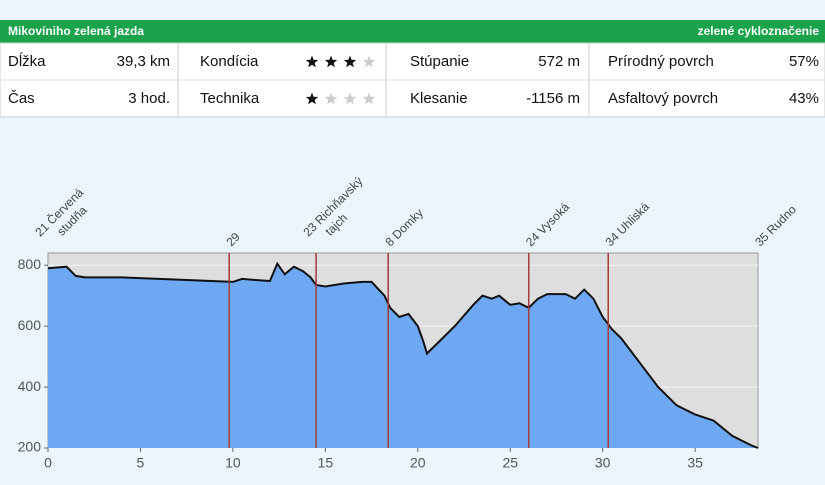 The width and height of the screenshot is (825, 485). I want to click on waypoint-label-line: 35 Rudno, so click(775, 225).